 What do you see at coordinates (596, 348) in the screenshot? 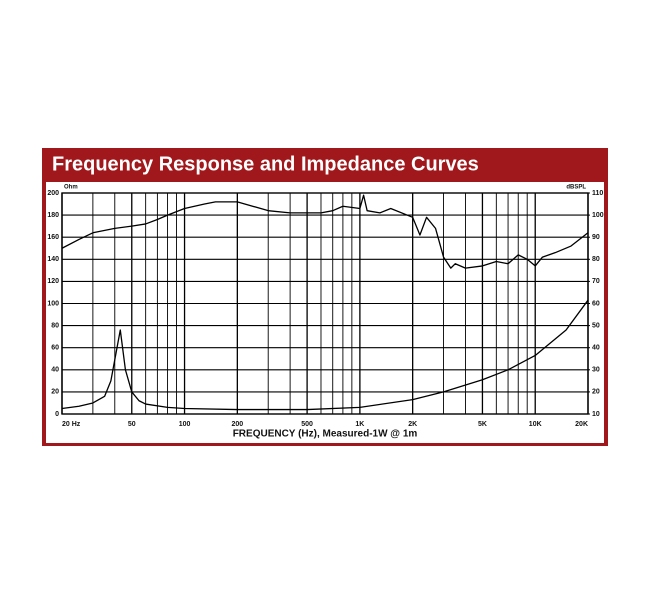
I see `y2-tick-label: 40` at bounding box center [596, 348].